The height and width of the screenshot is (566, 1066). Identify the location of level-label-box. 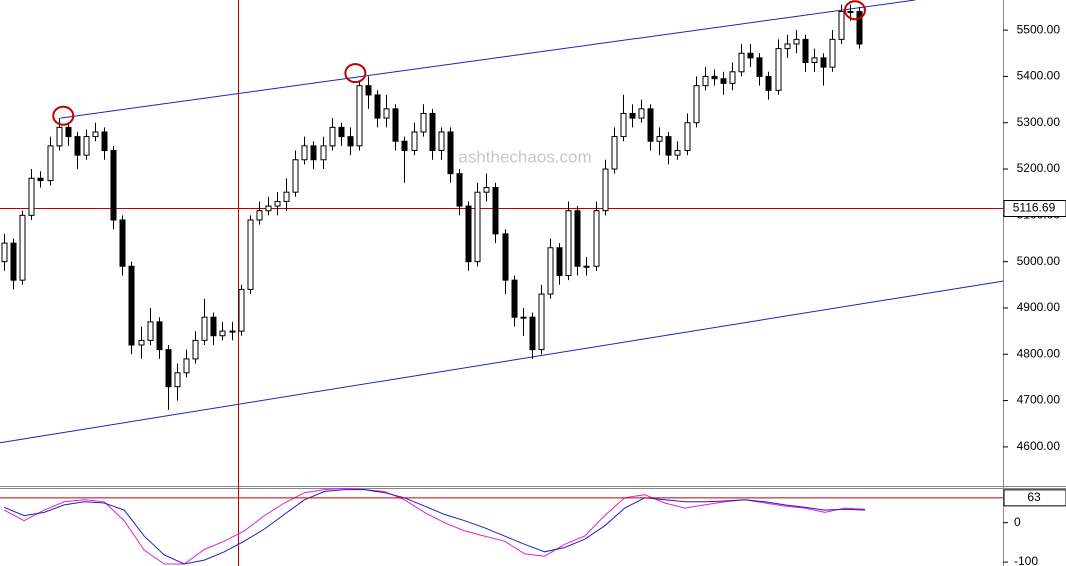
(1034, 498).